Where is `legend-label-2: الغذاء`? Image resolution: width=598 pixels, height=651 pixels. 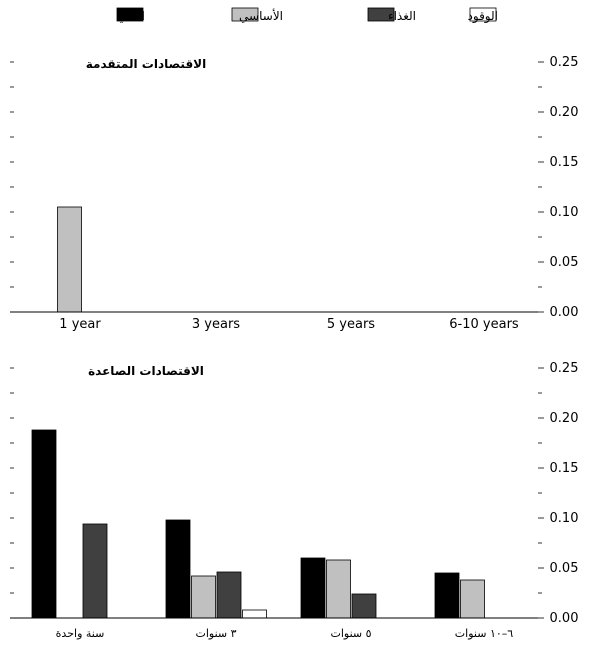 legend-label-2: الغذاء is located at coordinates (402, 16).